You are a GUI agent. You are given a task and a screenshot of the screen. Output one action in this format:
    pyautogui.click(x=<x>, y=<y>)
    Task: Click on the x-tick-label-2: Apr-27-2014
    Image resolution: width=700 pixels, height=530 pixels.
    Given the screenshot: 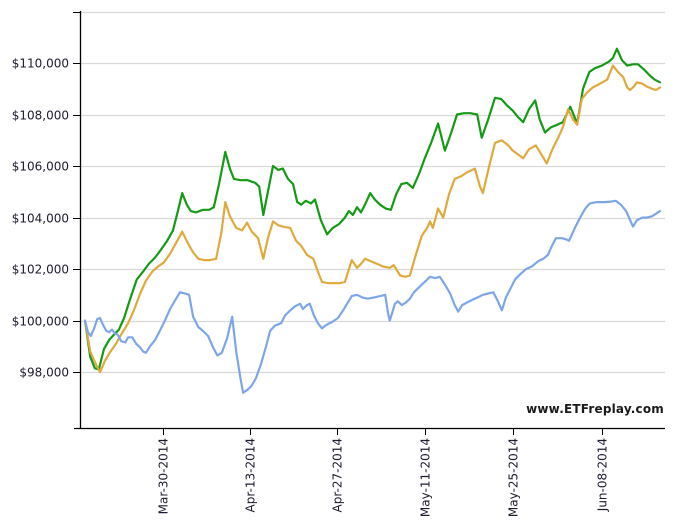 What is the action you would take?
    pyautogui.click(x=338, y=475)
    